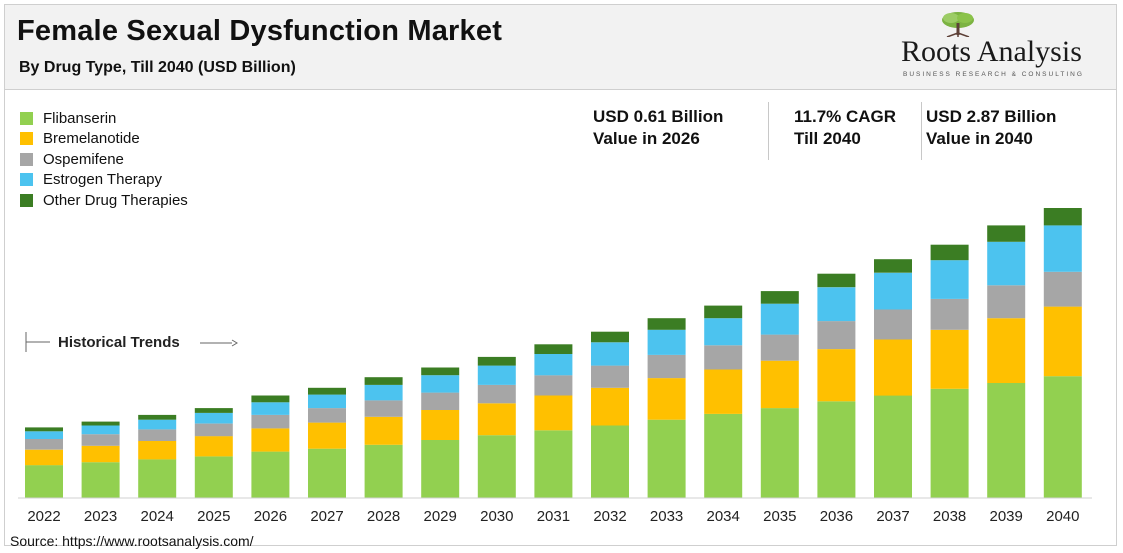 The height and width of the screenshot is (553, 1123). I want to click on bar-segment-2030-flibanserin, so click(496, 466).